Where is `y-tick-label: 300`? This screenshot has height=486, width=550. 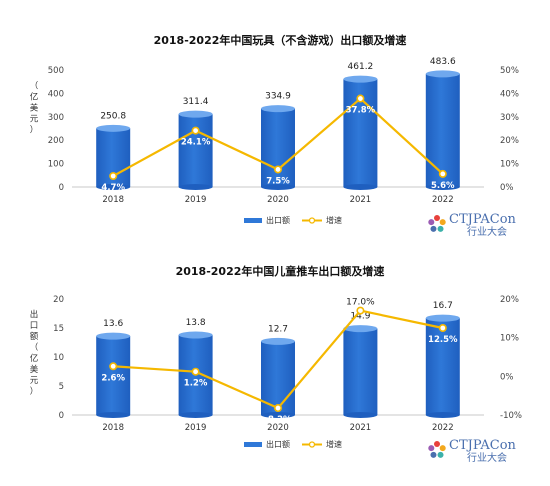 y-tick-label: 300 is located at coordinates (56, 118).